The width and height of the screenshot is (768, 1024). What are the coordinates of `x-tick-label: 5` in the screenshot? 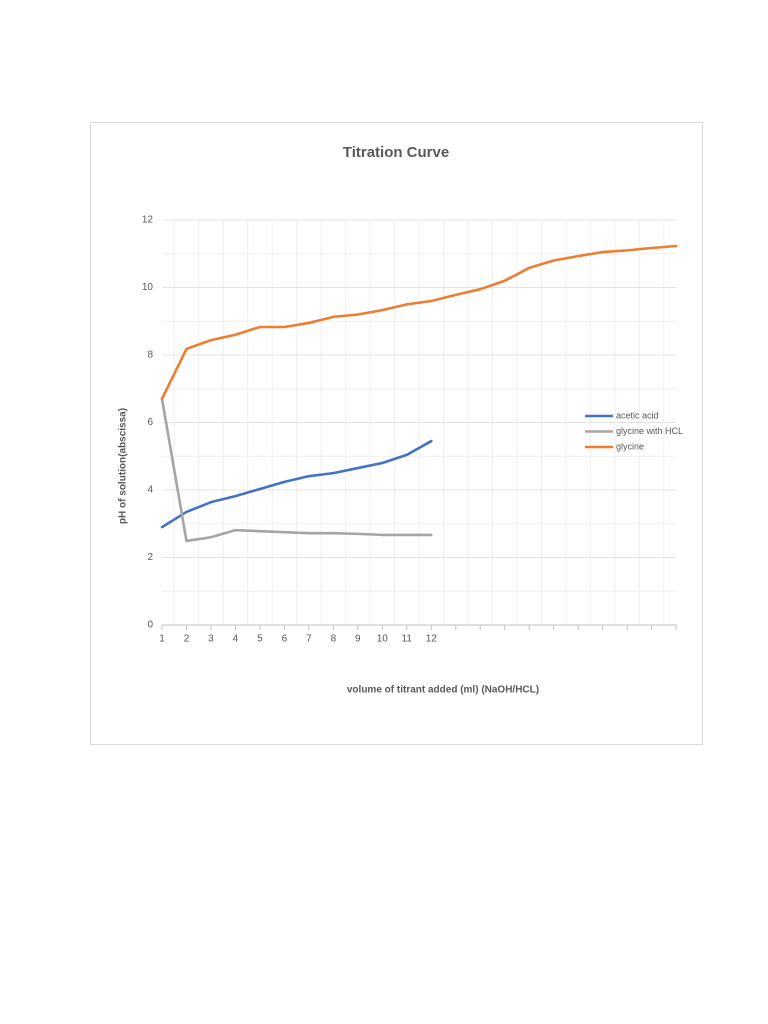 It's located at (260, 639).